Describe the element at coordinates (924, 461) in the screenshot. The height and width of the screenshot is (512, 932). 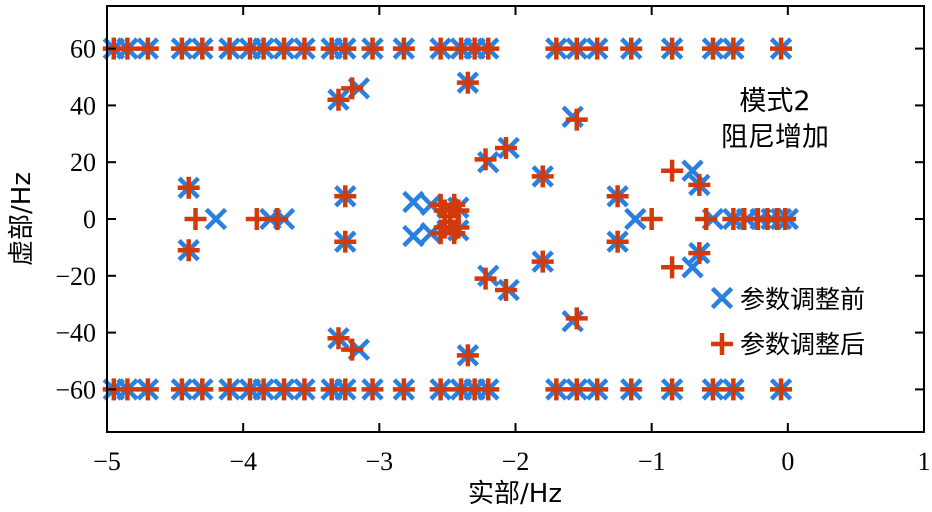
I see `x-tick-label: 1` at that location.